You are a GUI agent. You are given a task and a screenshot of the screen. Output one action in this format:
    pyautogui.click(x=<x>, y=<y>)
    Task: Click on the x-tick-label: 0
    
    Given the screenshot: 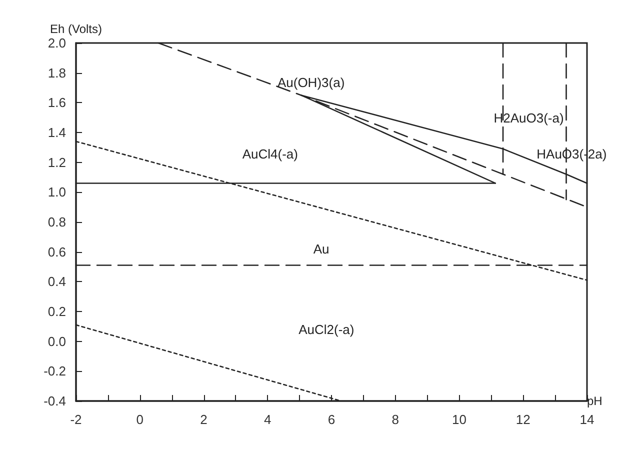 What is the action you would take?
    pyautogui.click(x=140, y=419)
    